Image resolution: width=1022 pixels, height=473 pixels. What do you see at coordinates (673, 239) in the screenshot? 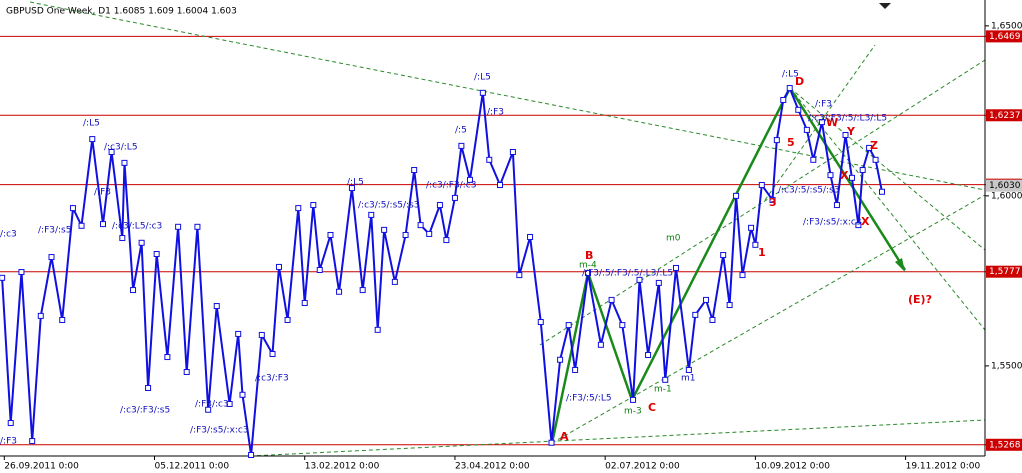
I see `annotation: m0` at bounding box center [673, 239].